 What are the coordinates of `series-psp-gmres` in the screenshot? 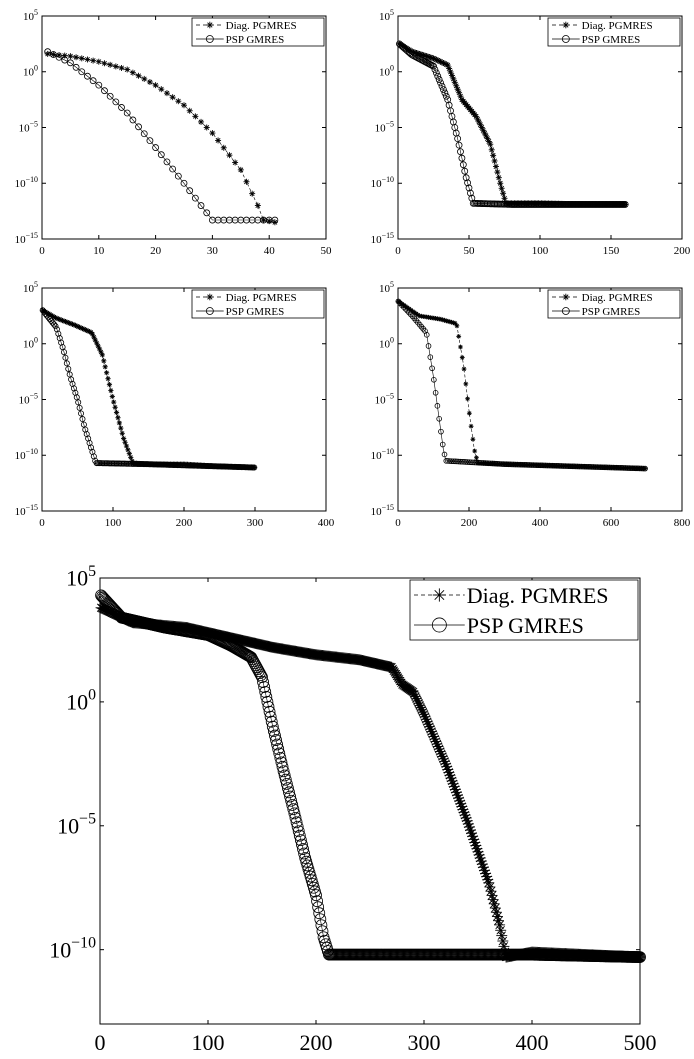 It's located at (512, 124).